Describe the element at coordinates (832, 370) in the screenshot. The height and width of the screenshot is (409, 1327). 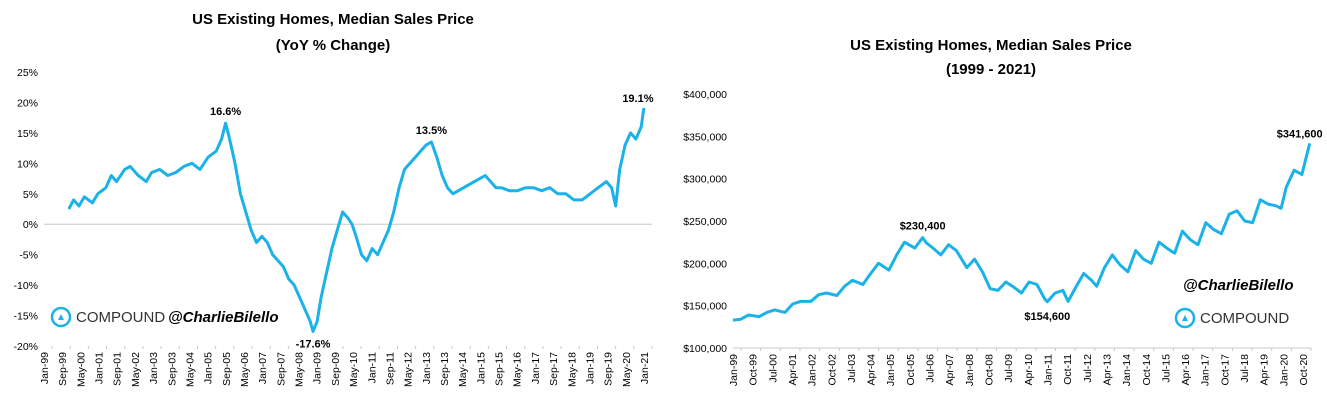
I see `price-x-tick-label: Oct-02` at that location.